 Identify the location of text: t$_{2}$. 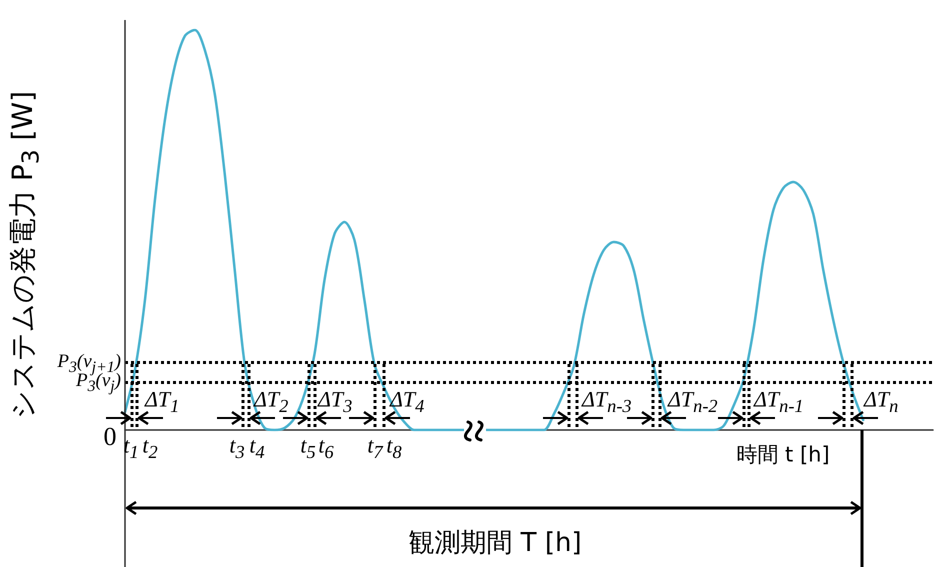
(150, 447).